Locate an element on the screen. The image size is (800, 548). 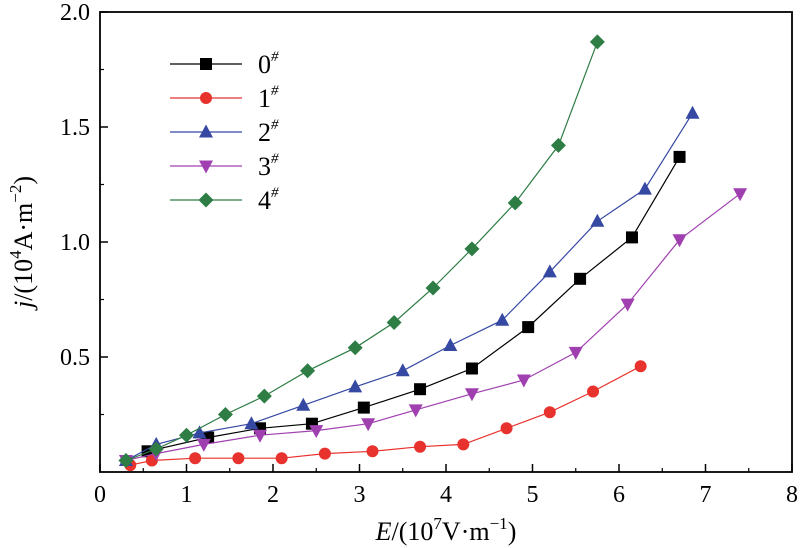
x-tick-label: 3 is located at coordinates (360, 495).